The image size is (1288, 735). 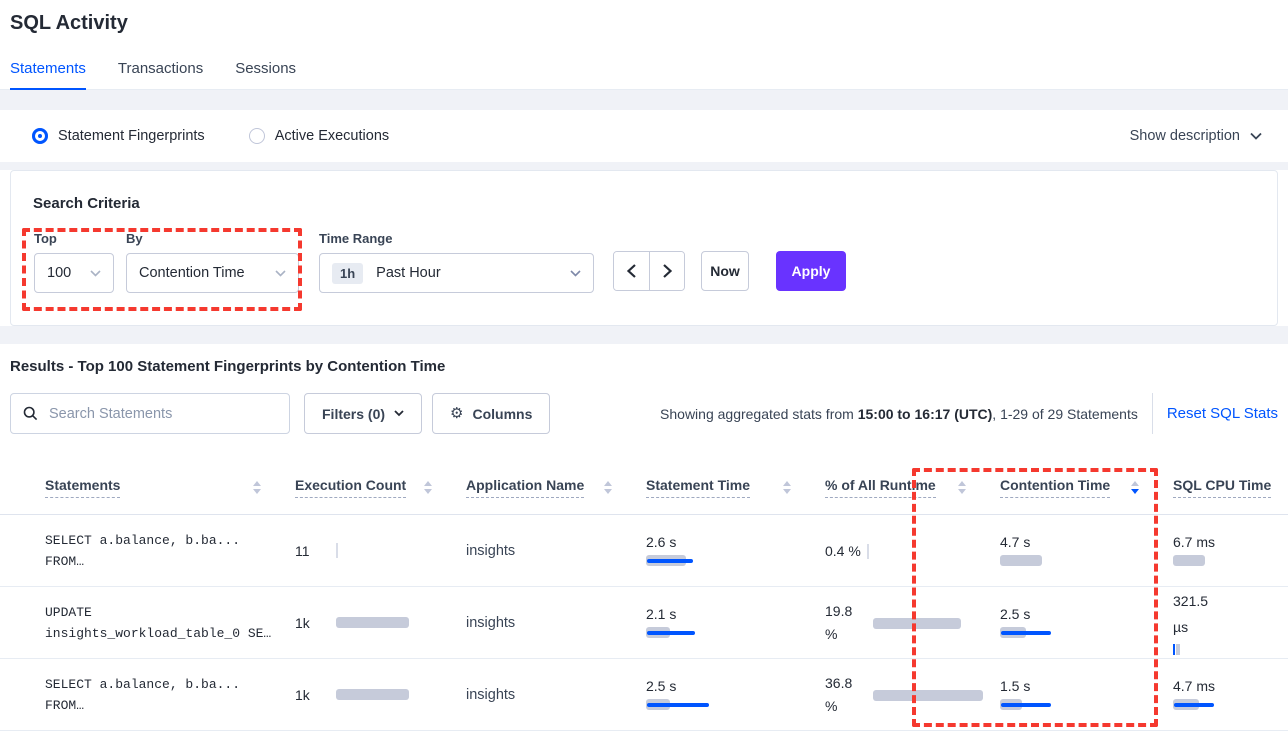 What do you see at coordinates (134, 238) in the screenshot?
I see `by-label: By` at bounding box center [134, 238].